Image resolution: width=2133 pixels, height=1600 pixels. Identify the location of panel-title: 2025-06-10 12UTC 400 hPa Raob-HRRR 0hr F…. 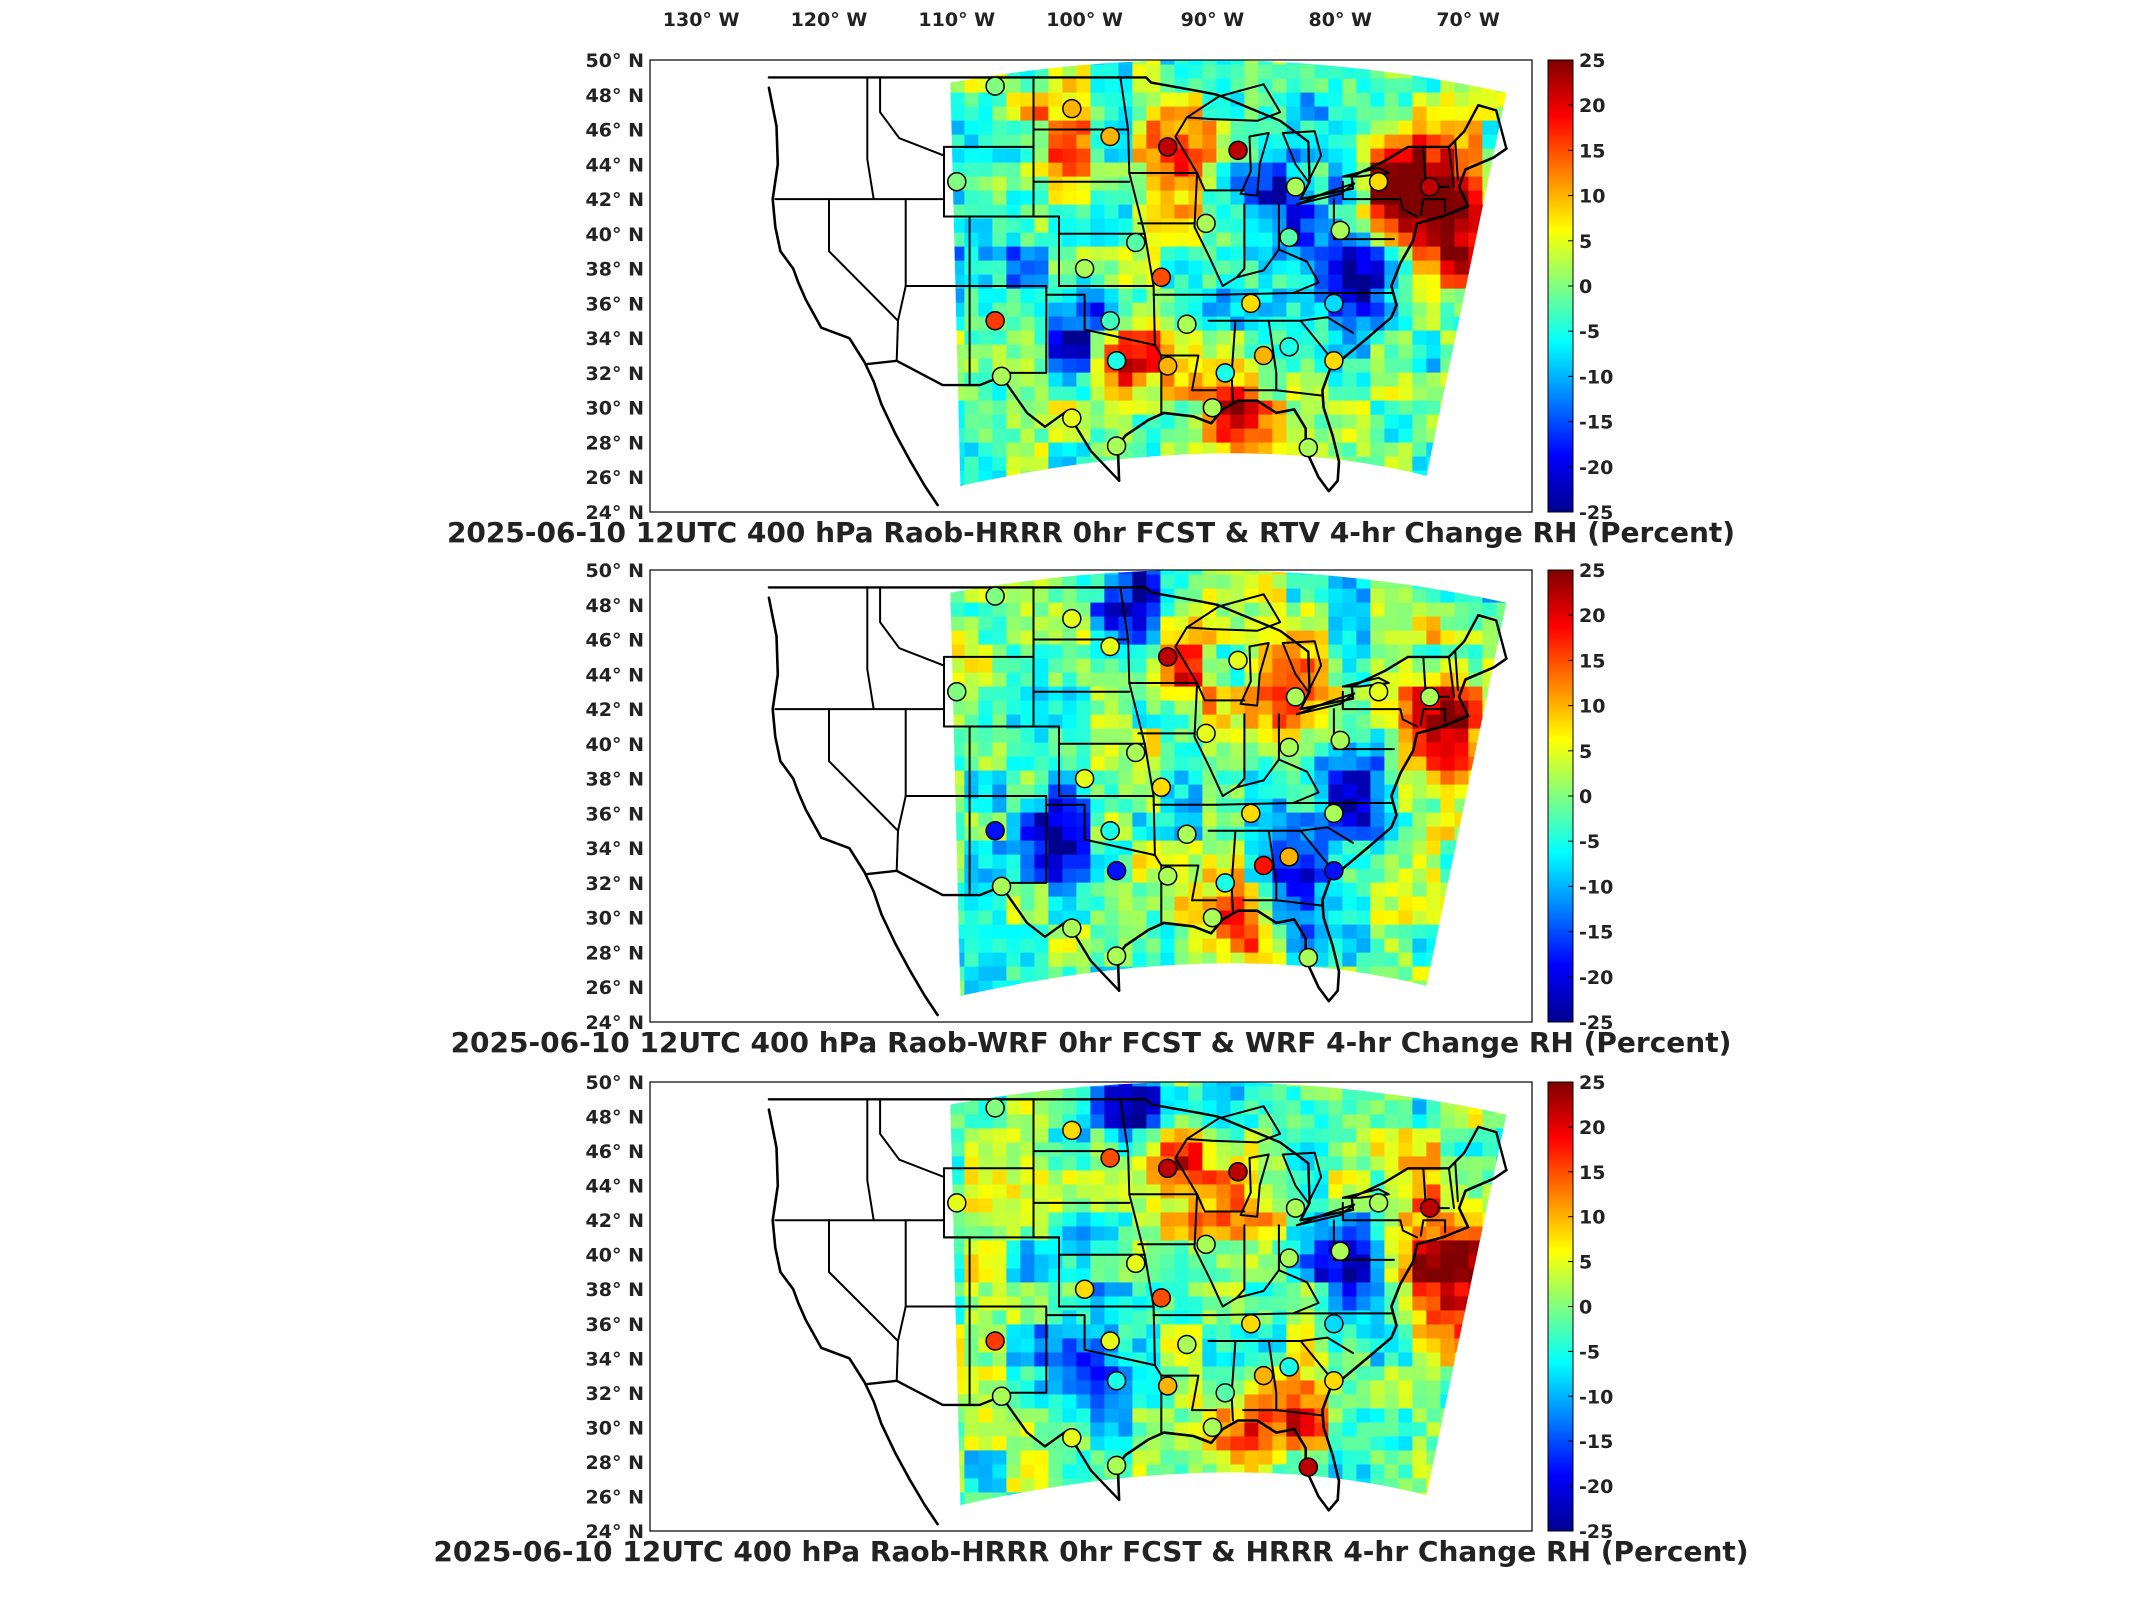
(1091, 532).